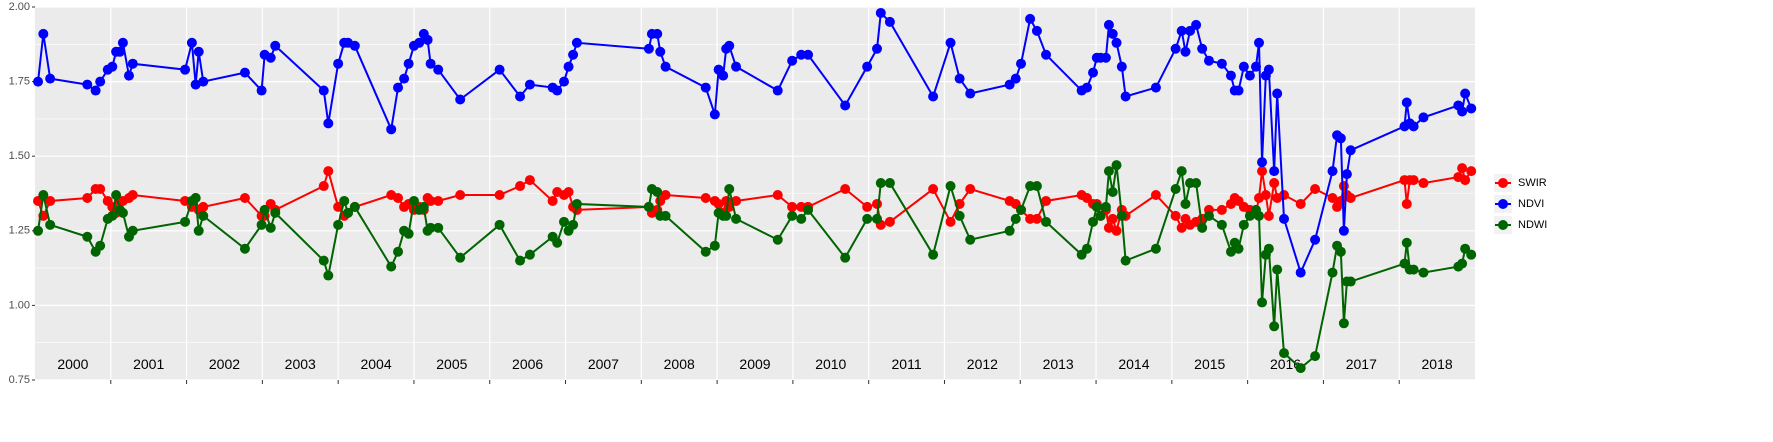 Image resolution: width=1773 pixels, height=442 pixels. What do you see at coordinates (19, 231) in the screenshot?
I see `y-tick-label: 1.25` at bounding box center [19, 231].